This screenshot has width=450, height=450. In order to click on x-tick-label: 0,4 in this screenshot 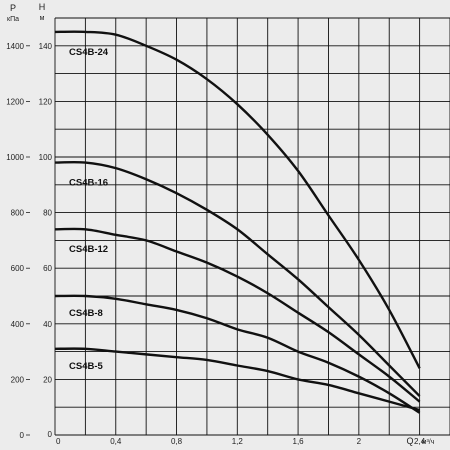, I will do `click(116, 441)`.